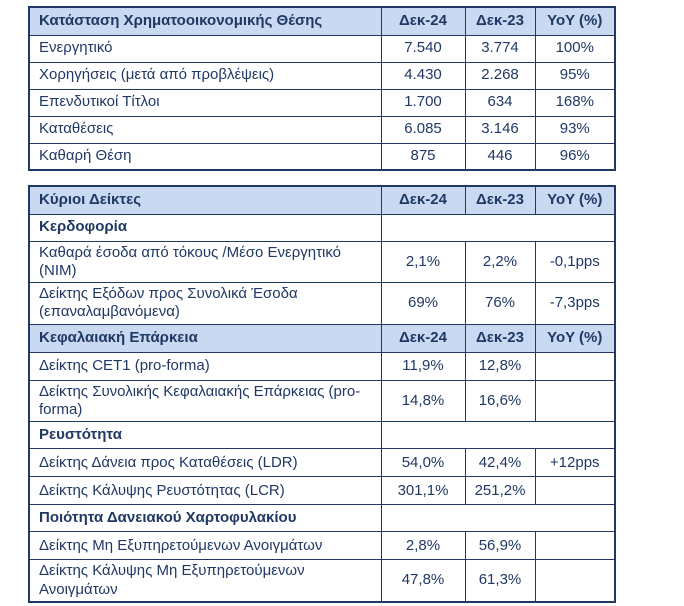 This screenshot has width=684, height=606. Describe the element at coordinates (205, 518) in the screenshot. I see `section-label: Ποιότητα Δανειακού Χαρτοφυλακίου` at that location.